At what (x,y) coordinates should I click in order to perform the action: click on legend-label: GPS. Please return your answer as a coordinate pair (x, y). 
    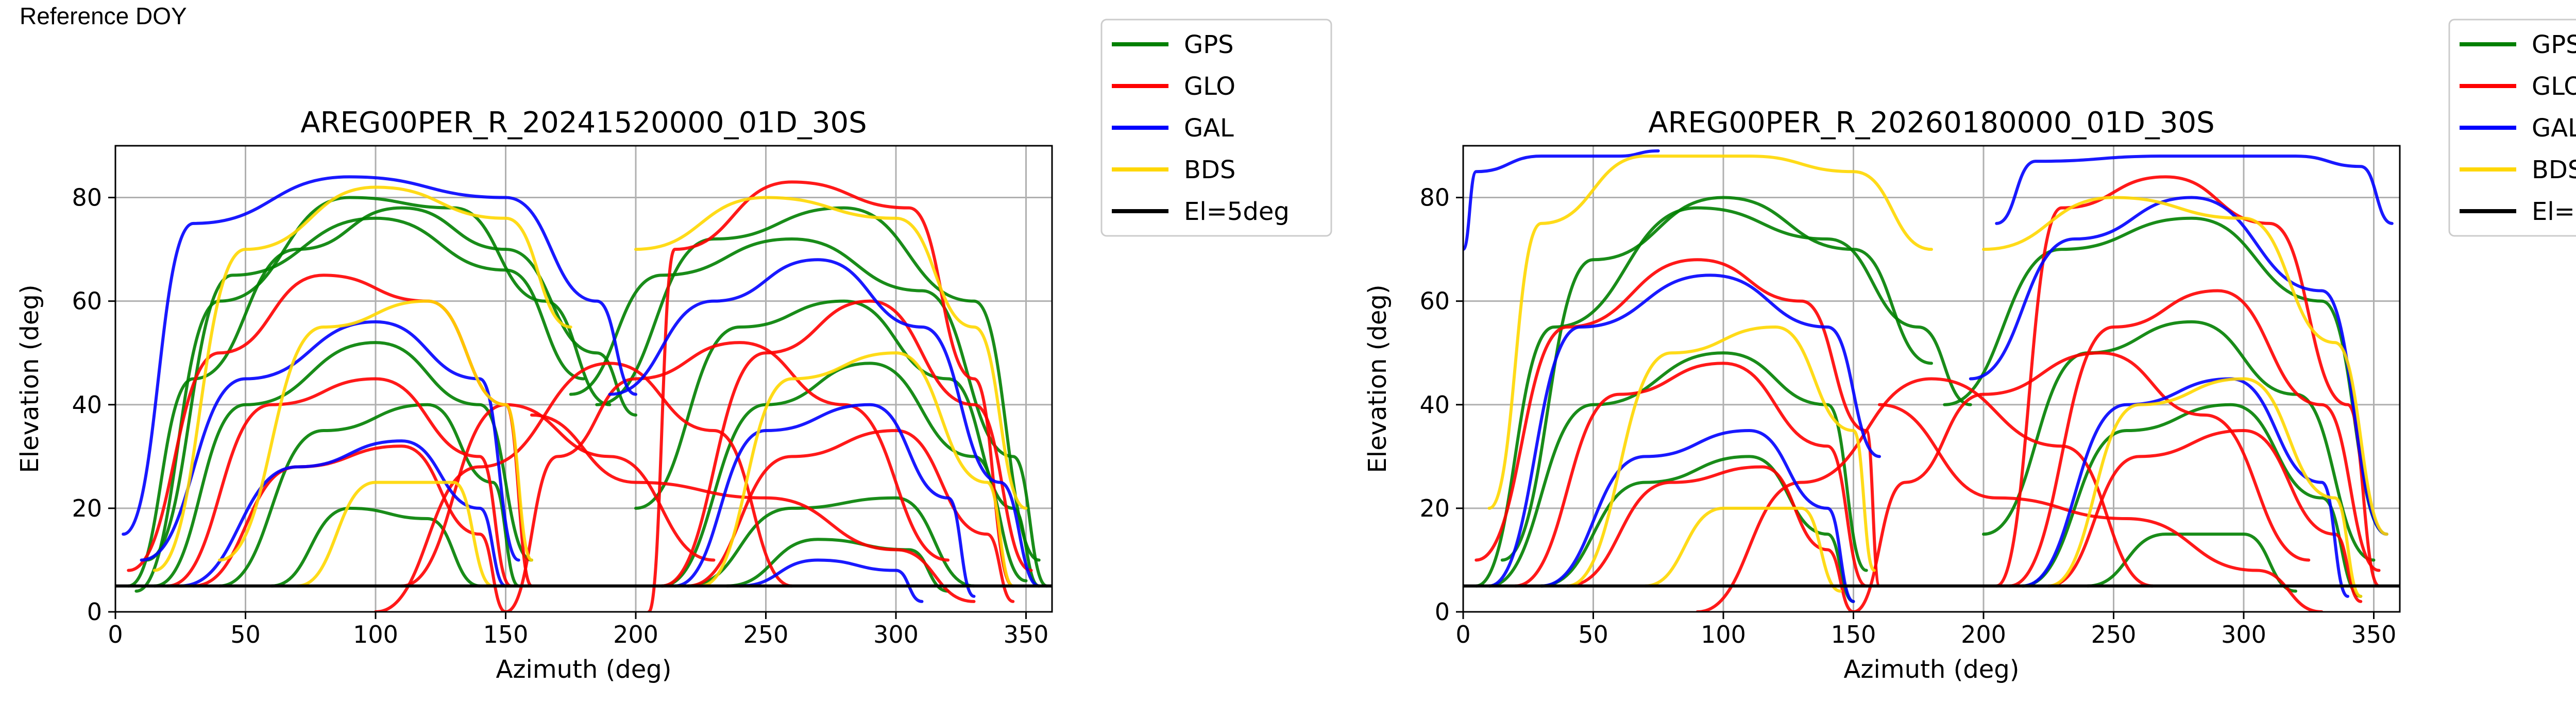
    Looking at the image, I should click on (2554, 44).